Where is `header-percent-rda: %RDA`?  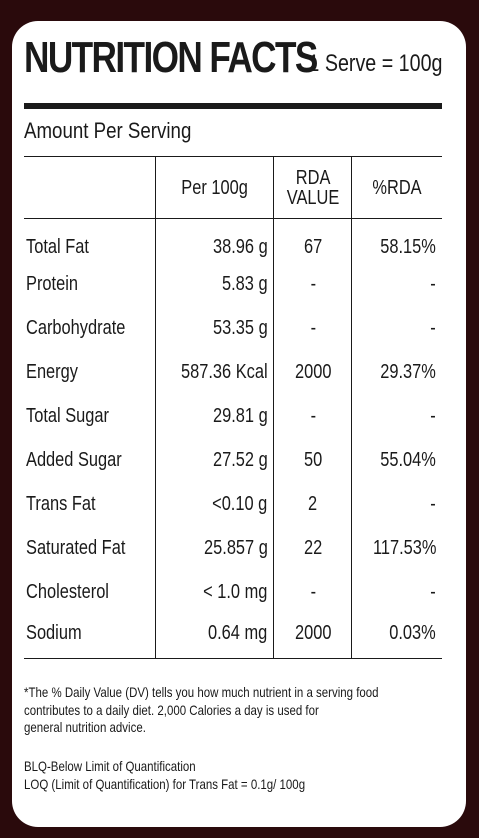
header-percent-rda: %RDA is located at coordinates (396, 187).